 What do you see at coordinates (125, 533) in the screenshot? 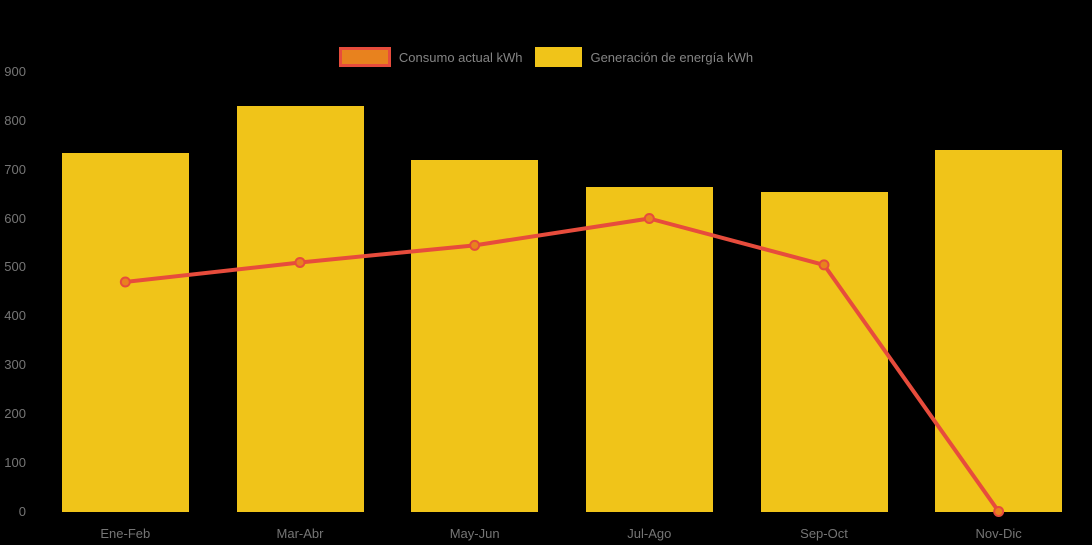
I see `x-axis-category-label: Ene-Feb` at bounding box center [125, 533].